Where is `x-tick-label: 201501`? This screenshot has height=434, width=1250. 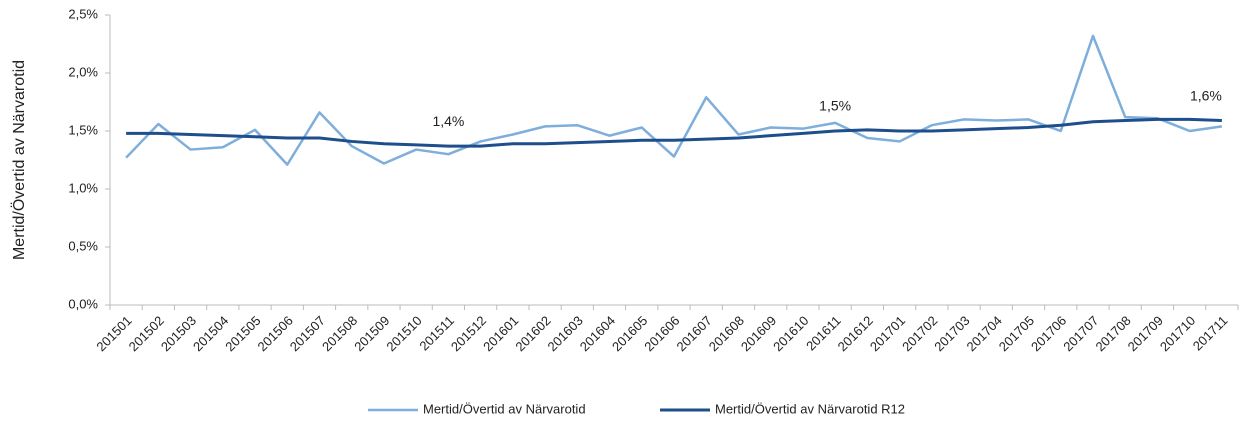
x-tick-label: 201501 is located at coordinates (113, 333).